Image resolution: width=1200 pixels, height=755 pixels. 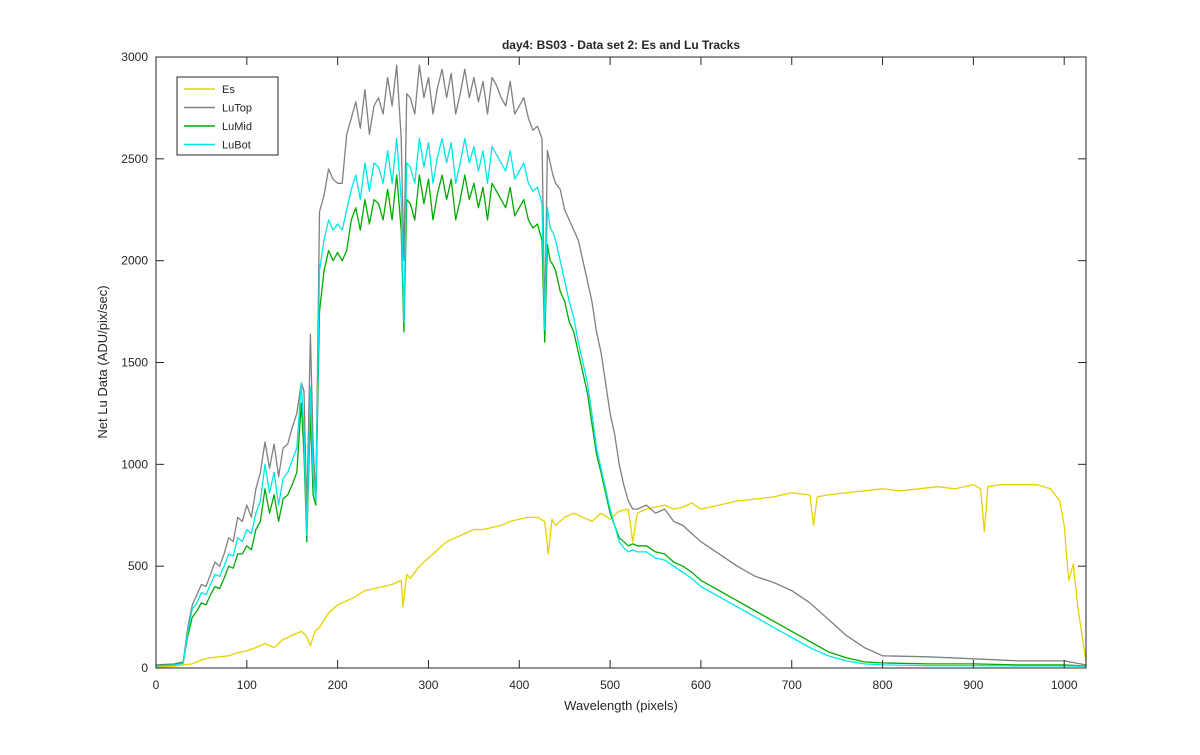 What do you see at coordinates (519, 685) in the screenshot?
I see `x-tick-label: 400` at bounding box center [519, 685].